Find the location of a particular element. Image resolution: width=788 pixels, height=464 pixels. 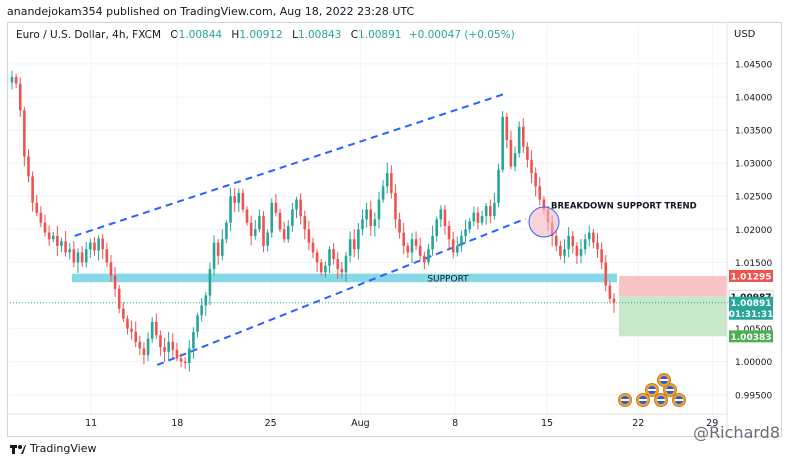

event-icons is located at coordinates (652, 390).